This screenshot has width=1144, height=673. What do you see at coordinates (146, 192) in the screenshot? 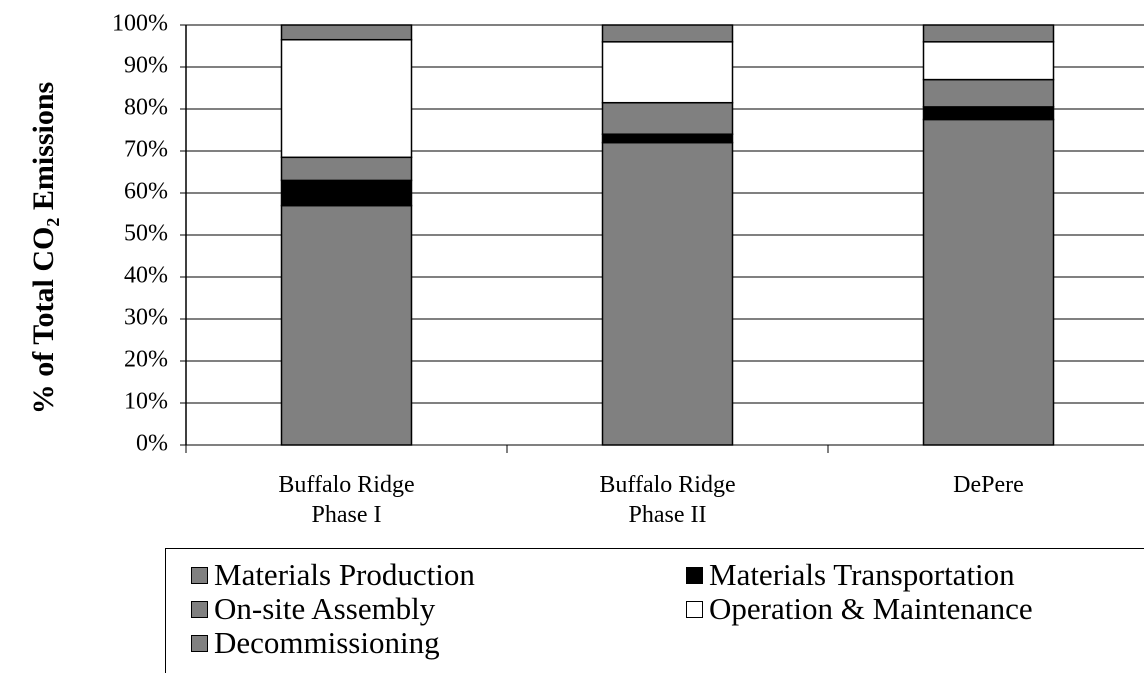
I see `y-tick-label: 60%` at bounding box center [146, 192].